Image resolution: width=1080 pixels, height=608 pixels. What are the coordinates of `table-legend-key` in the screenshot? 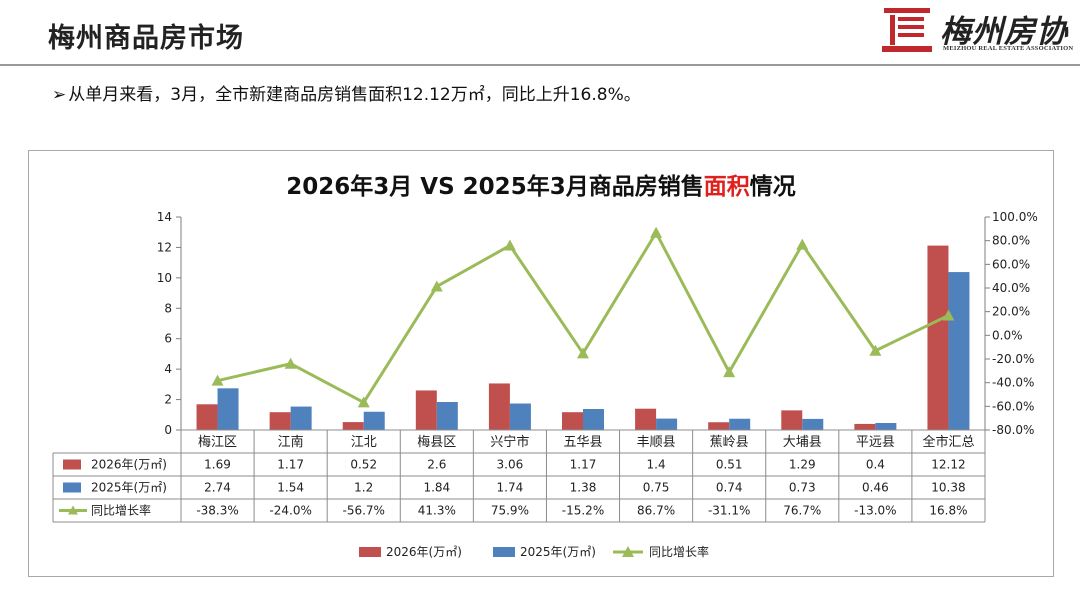 It's located at (72, 487).